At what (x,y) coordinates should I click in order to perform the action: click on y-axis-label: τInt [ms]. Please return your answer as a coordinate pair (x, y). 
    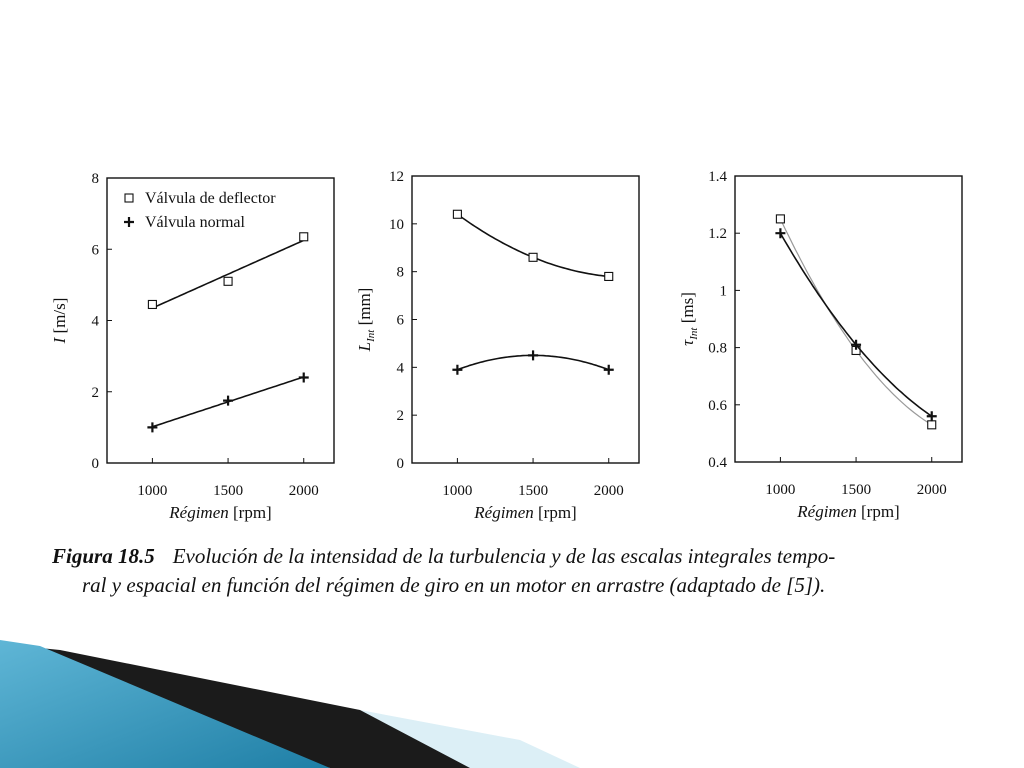
    Looking at the image, I should click on (689, 319).